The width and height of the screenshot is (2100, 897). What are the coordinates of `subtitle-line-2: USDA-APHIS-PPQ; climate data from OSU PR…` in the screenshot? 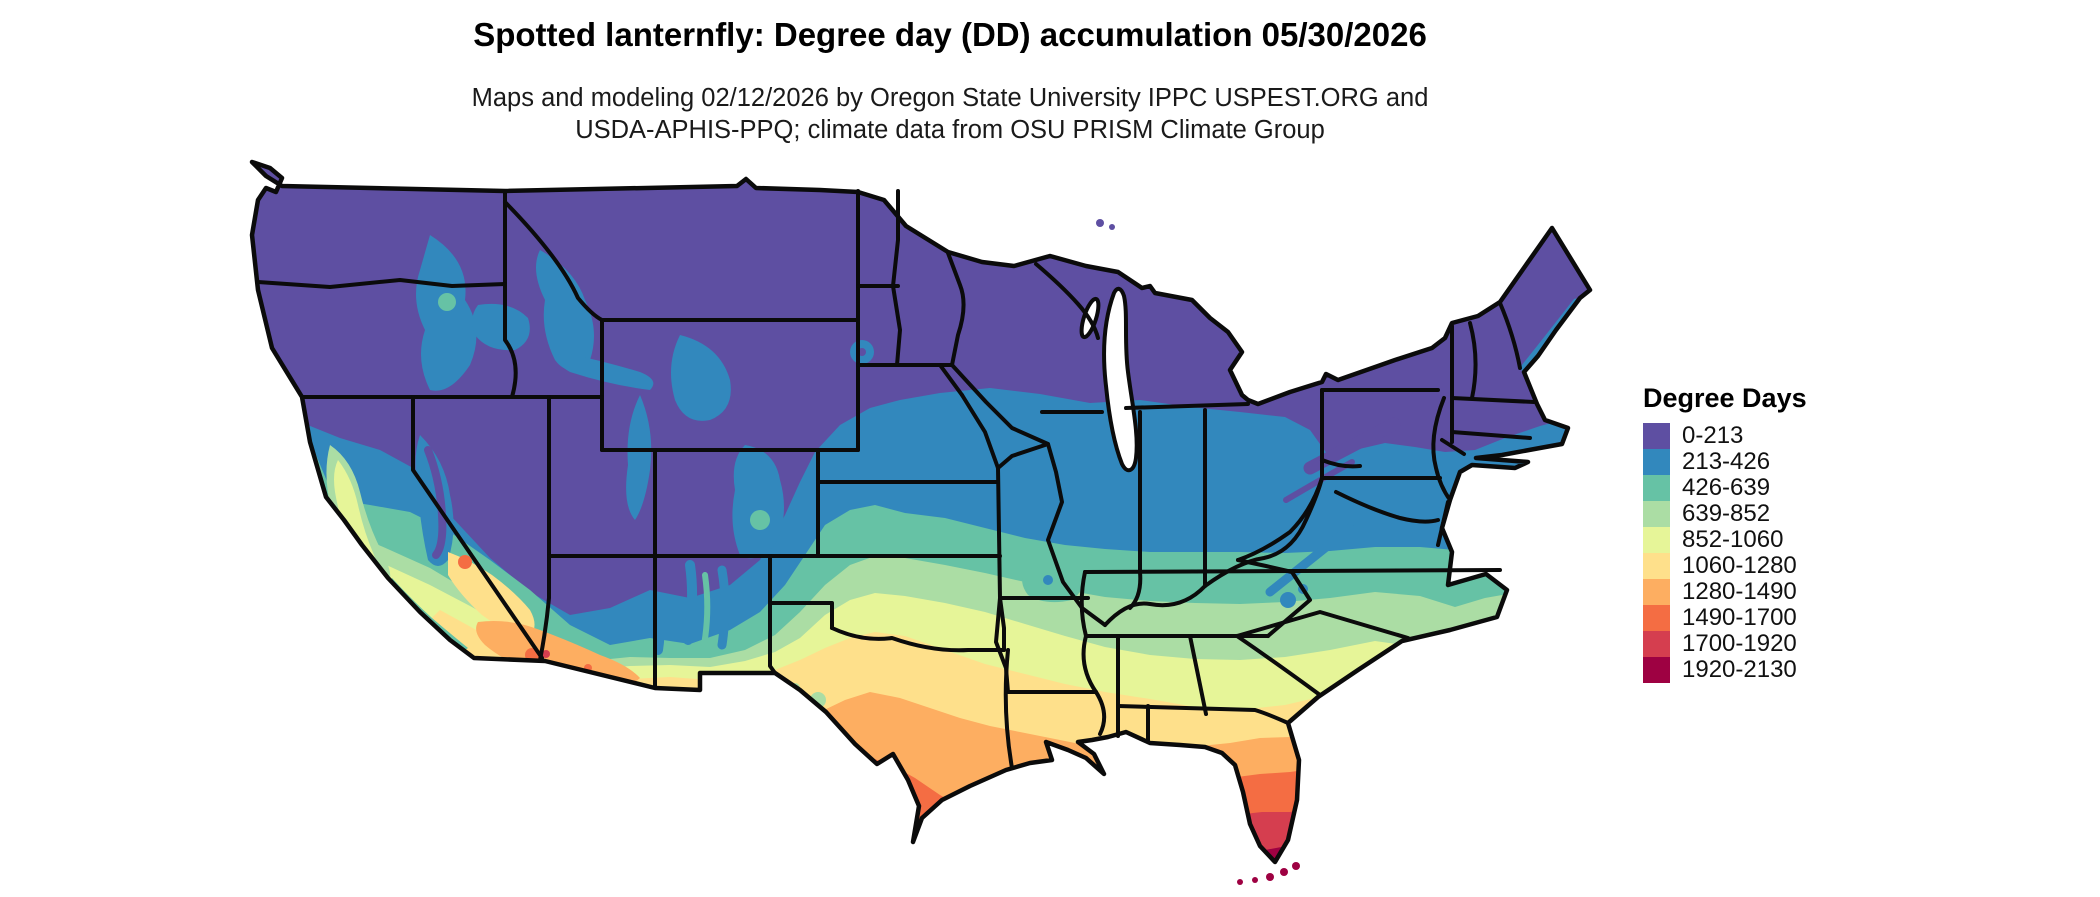 It's located at (950, 130).